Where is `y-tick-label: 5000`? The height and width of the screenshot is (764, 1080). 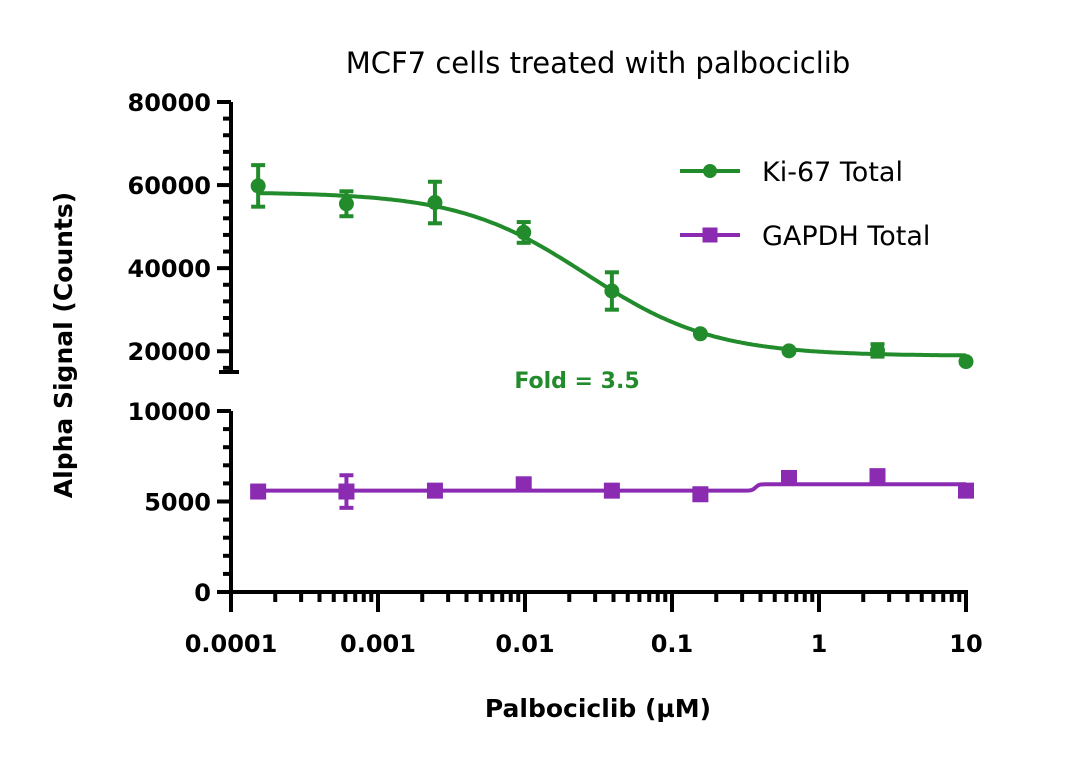 y-tick-label: 5000 is located at coordinates (177, 503).